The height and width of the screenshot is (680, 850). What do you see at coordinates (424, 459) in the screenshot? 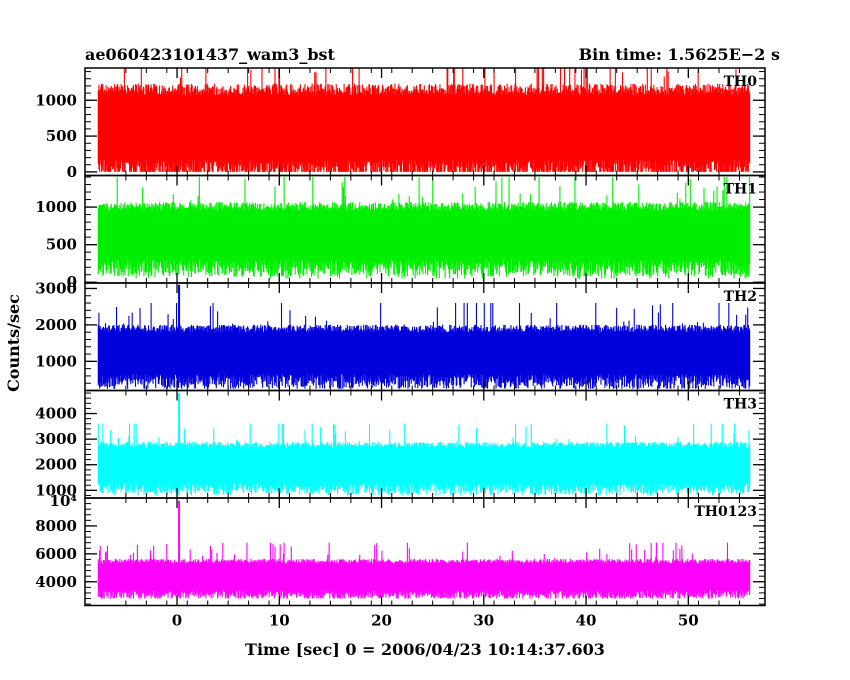
I see `series-th3` at bounding box center [424, 459].